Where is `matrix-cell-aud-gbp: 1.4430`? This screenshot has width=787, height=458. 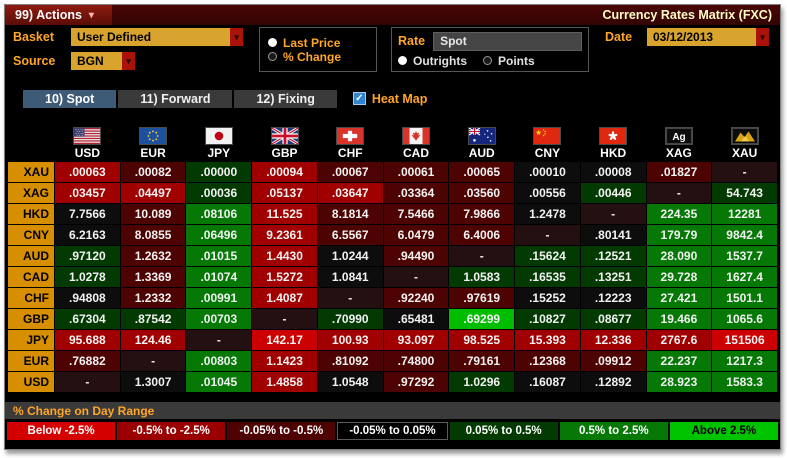
matrix-cell-aud-gbp: 1.4430 is located at coordinates (284, 256).